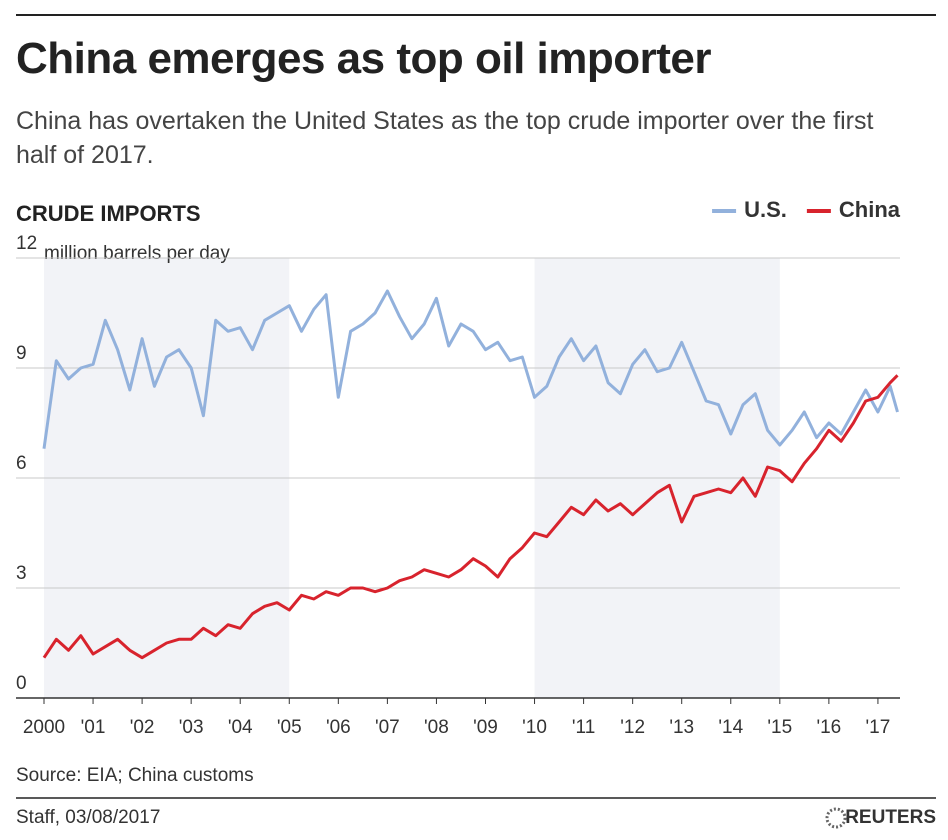  Describe the element at coordinates (21, 683) in the screenshot. I see `y-tick-label: 0` at that location.